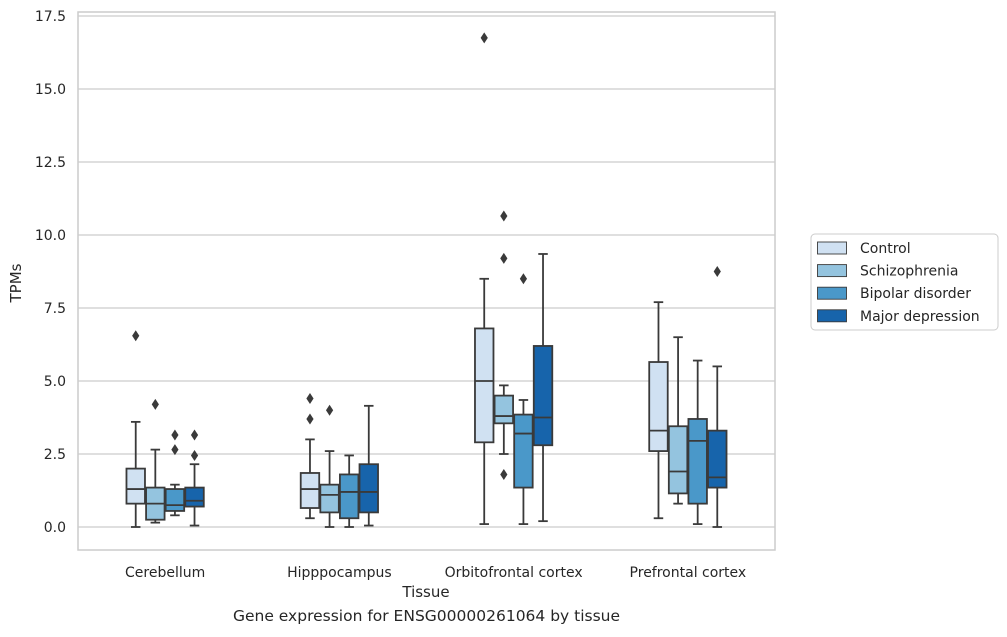 Image resolution: width=1007 pixels, height=637 pixels. What do you see at coordinates (425, 592) in the screenshot?
I see `x-axis-label: Tissue` at bounding box center [425, 592].